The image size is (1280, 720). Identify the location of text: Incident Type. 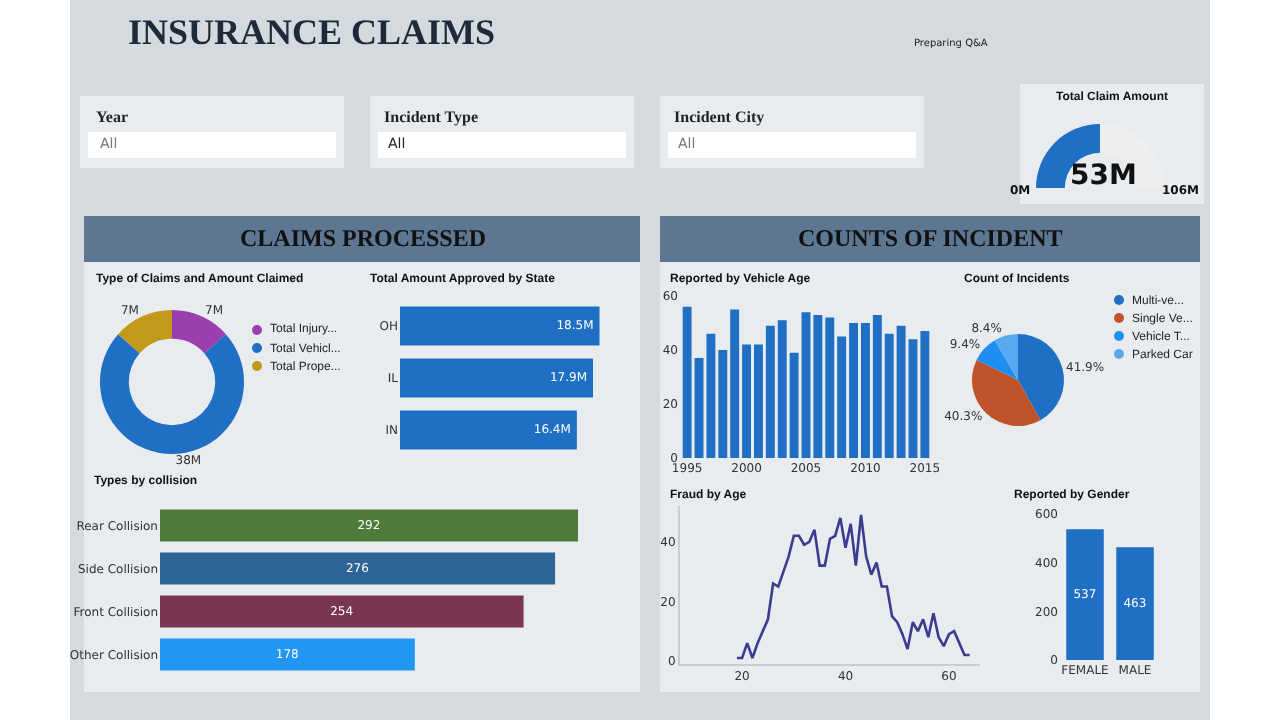
(431, 117).